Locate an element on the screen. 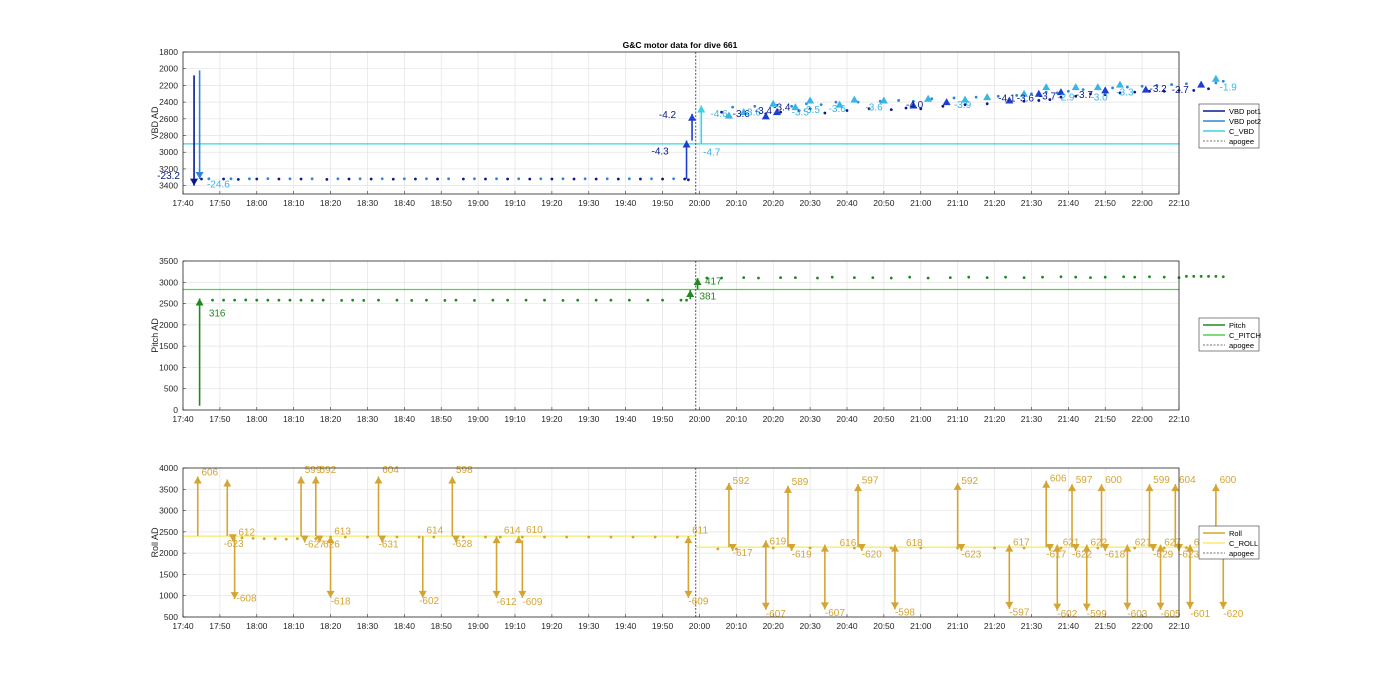  x-tick-label: 18:50 is located at coordinates (442, 203).